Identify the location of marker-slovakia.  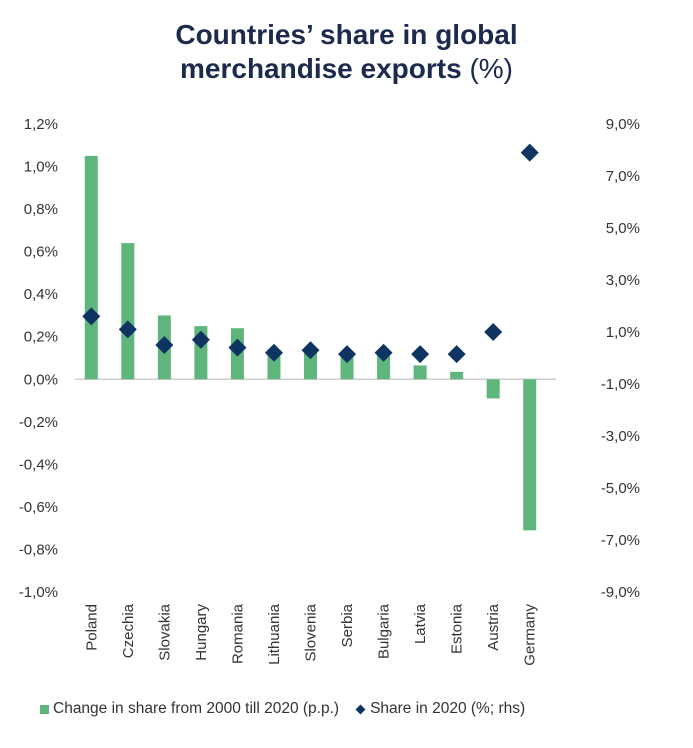
(164, 345).